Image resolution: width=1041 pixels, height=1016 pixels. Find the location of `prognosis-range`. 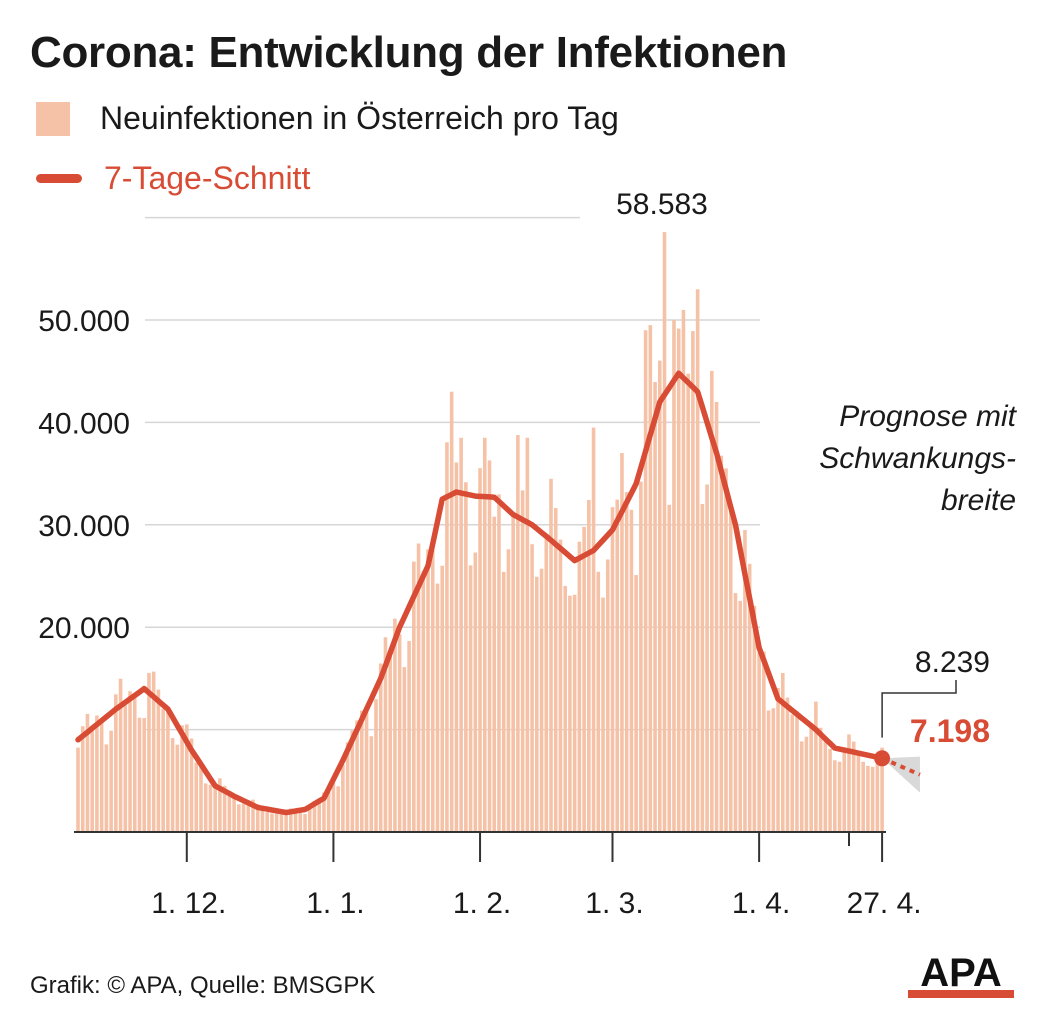

prognosis-range is located at coordinates (901, 774).